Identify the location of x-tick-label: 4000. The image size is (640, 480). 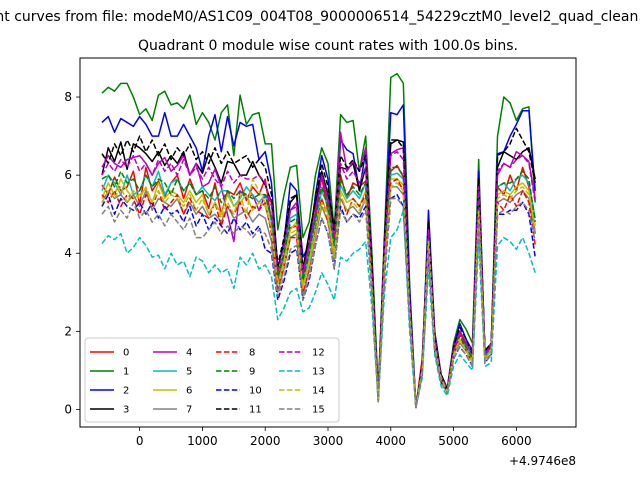
(391, 441).